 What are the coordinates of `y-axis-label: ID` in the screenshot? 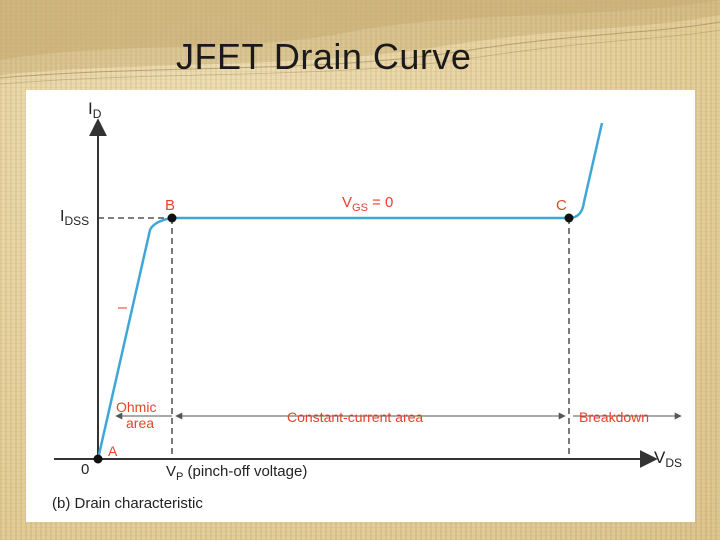 It's located at (95, 110).